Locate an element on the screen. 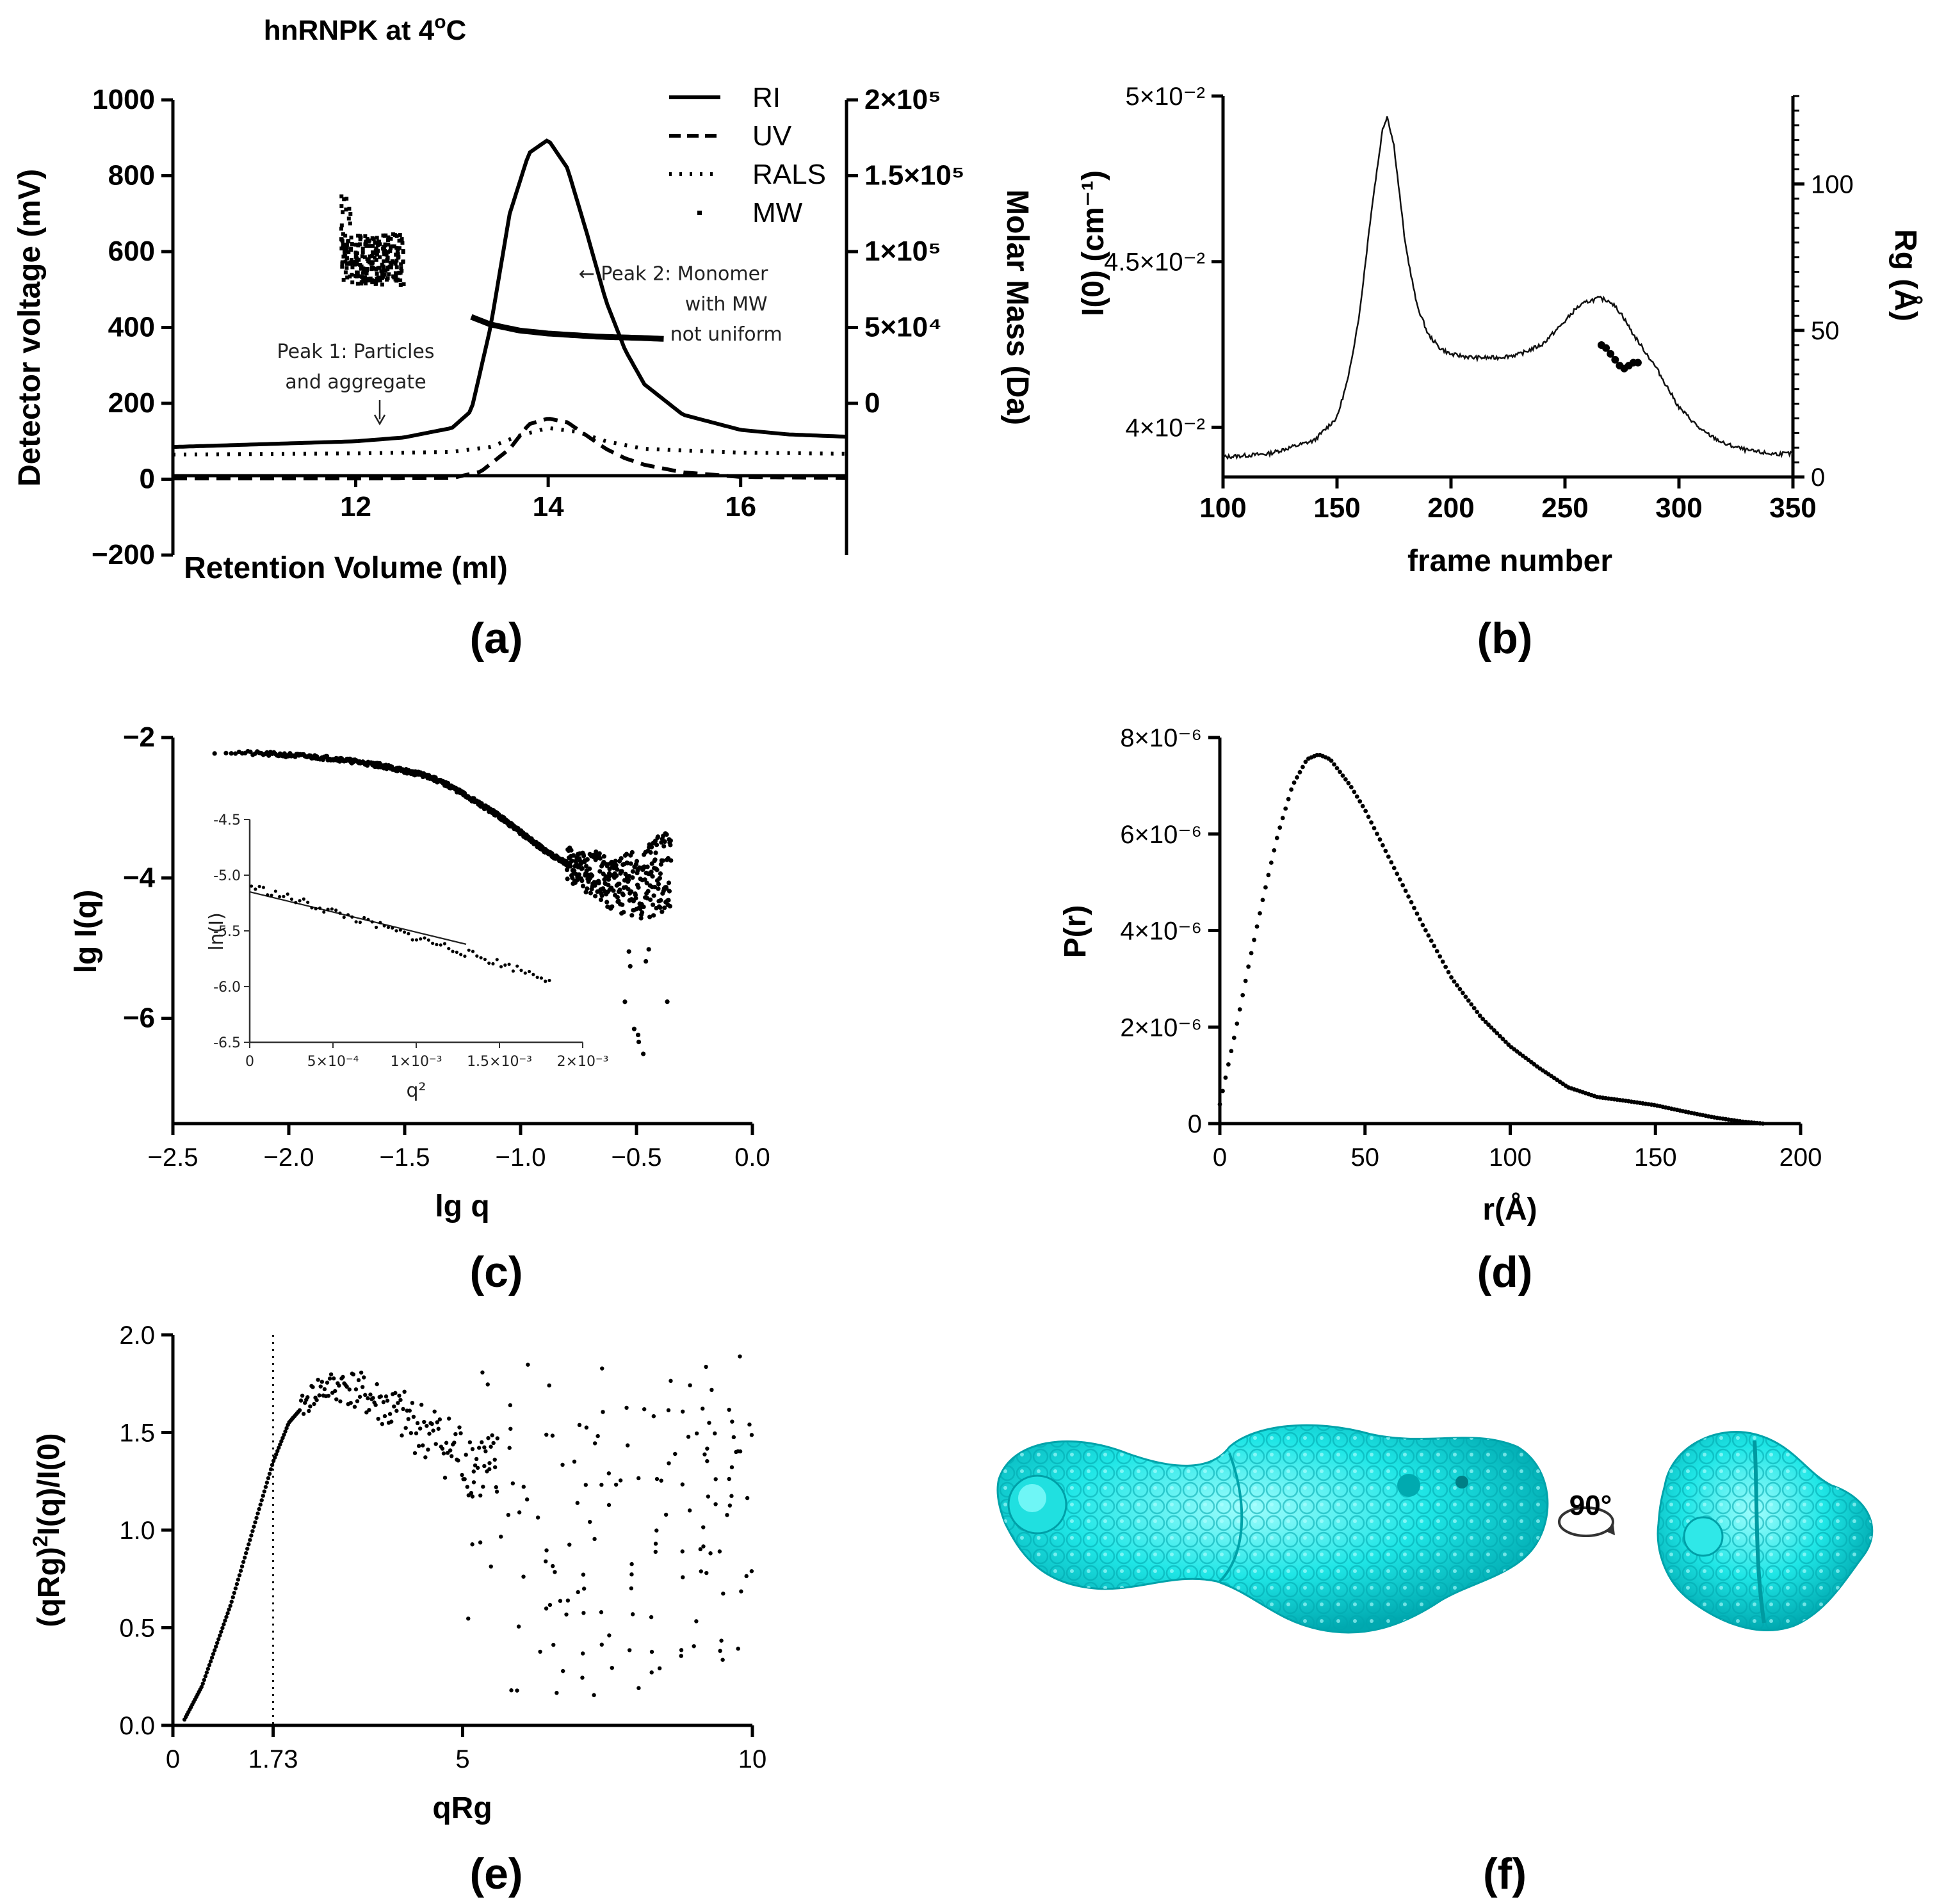 The image size is (1937, 1904). rg-point is located at coordinates (1606, 348).